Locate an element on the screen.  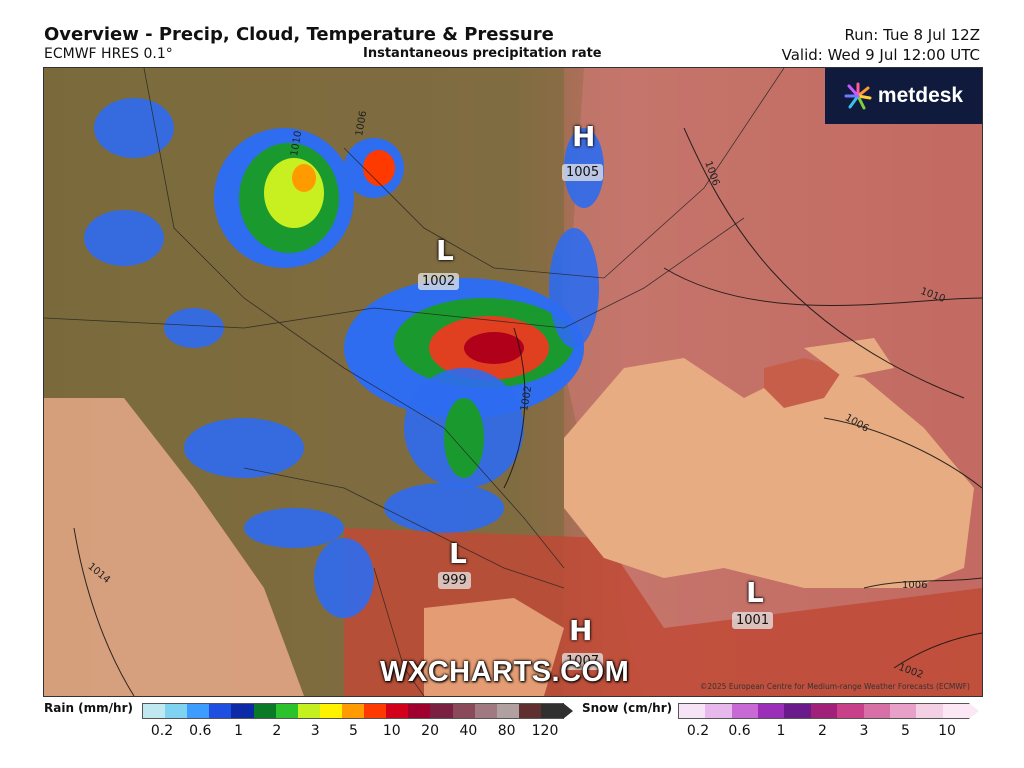
colorbar-tick-label: 120 is located at coordinates (545, 731).